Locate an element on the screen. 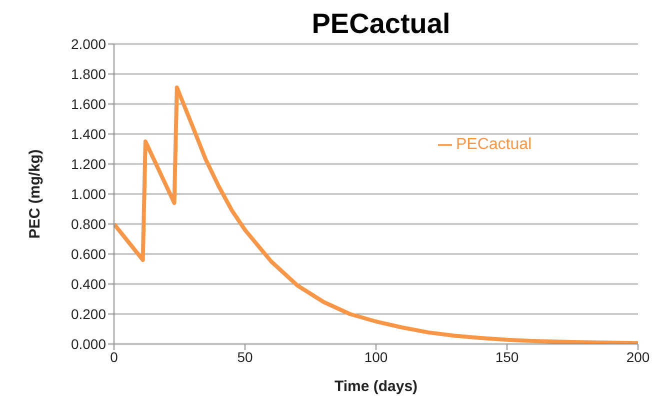  x-tick-label: 150 is located at coordinates (507, 356).